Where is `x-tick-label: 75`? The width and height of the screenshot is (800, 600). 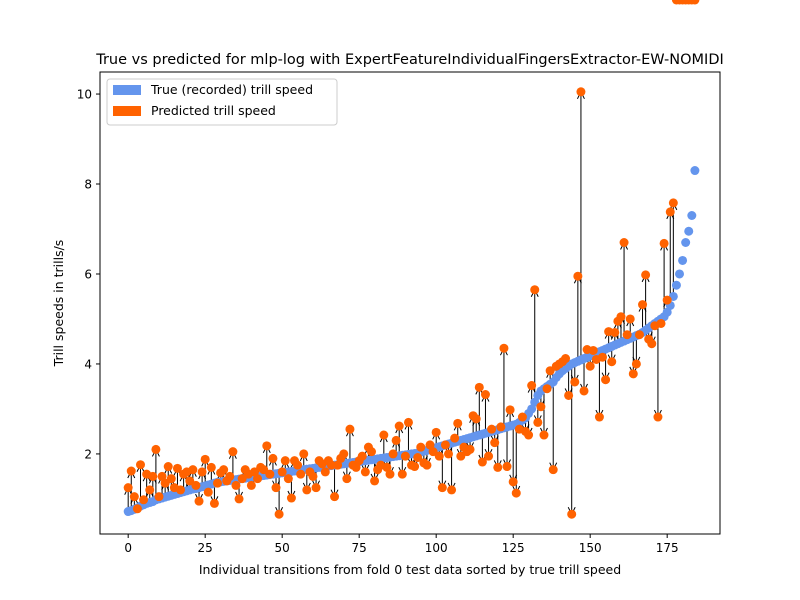 x-tick-label: 75 is located at coordinates (359, 548).